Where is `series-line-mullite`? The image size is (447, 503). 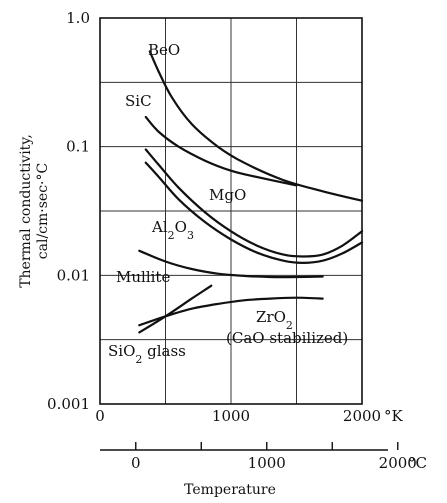
series-line-mullite is located at coordinates (231, 264).